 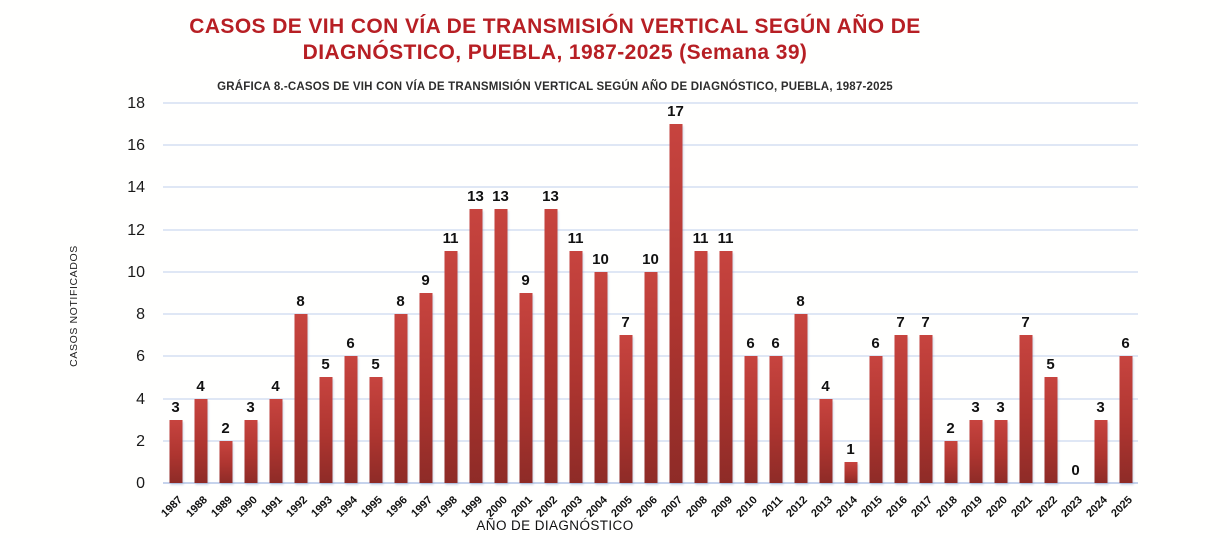 I want to click on y-tick-label: 0, so click(x=140, y=484).